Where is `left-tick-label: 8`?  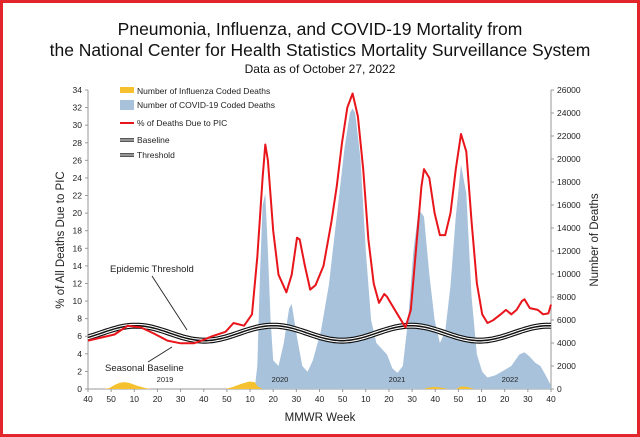
left-tick-label: 8 is located at coordinates (79, 319).